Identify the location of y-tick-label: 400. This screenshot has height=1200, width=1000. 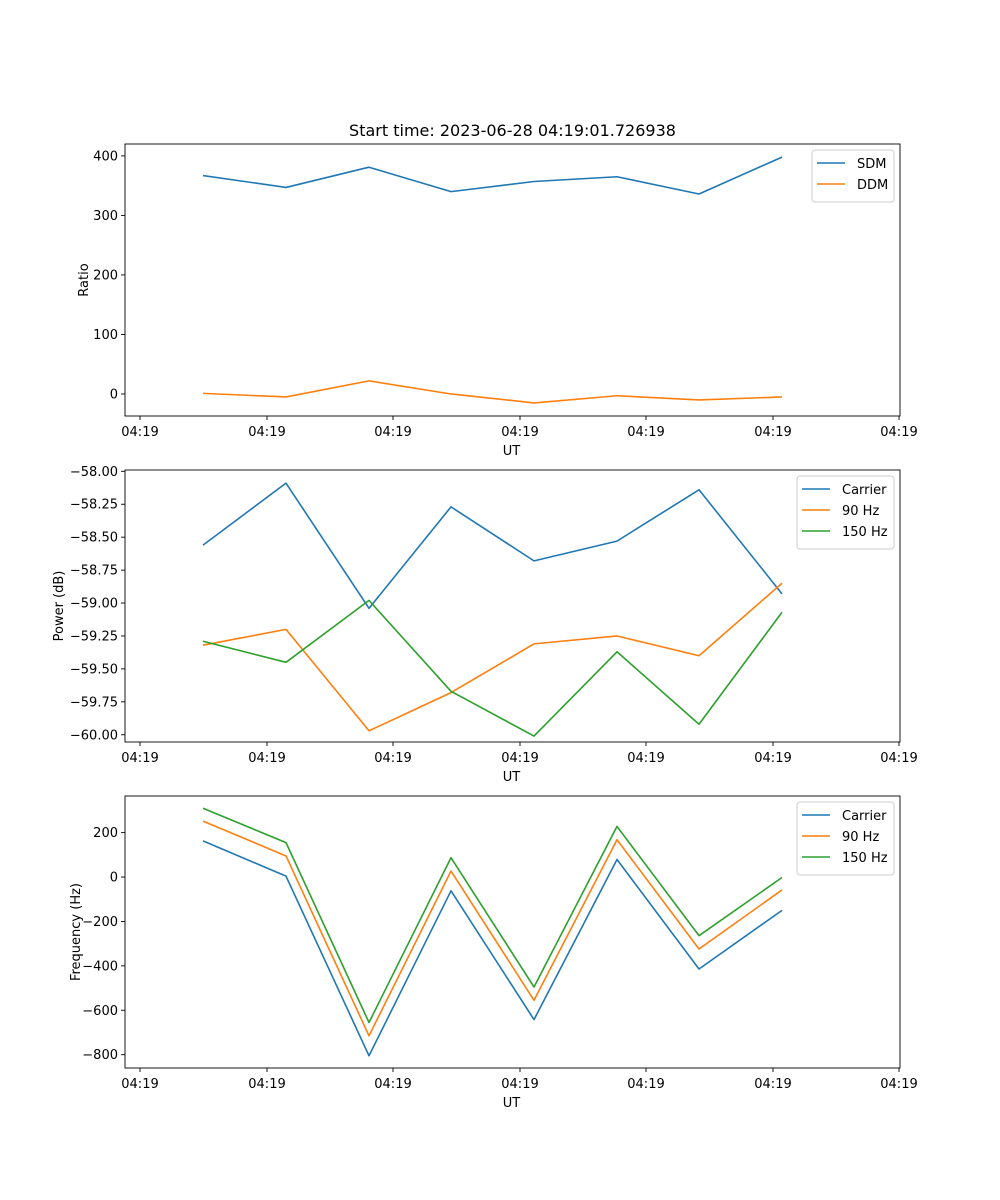
(105, 156).